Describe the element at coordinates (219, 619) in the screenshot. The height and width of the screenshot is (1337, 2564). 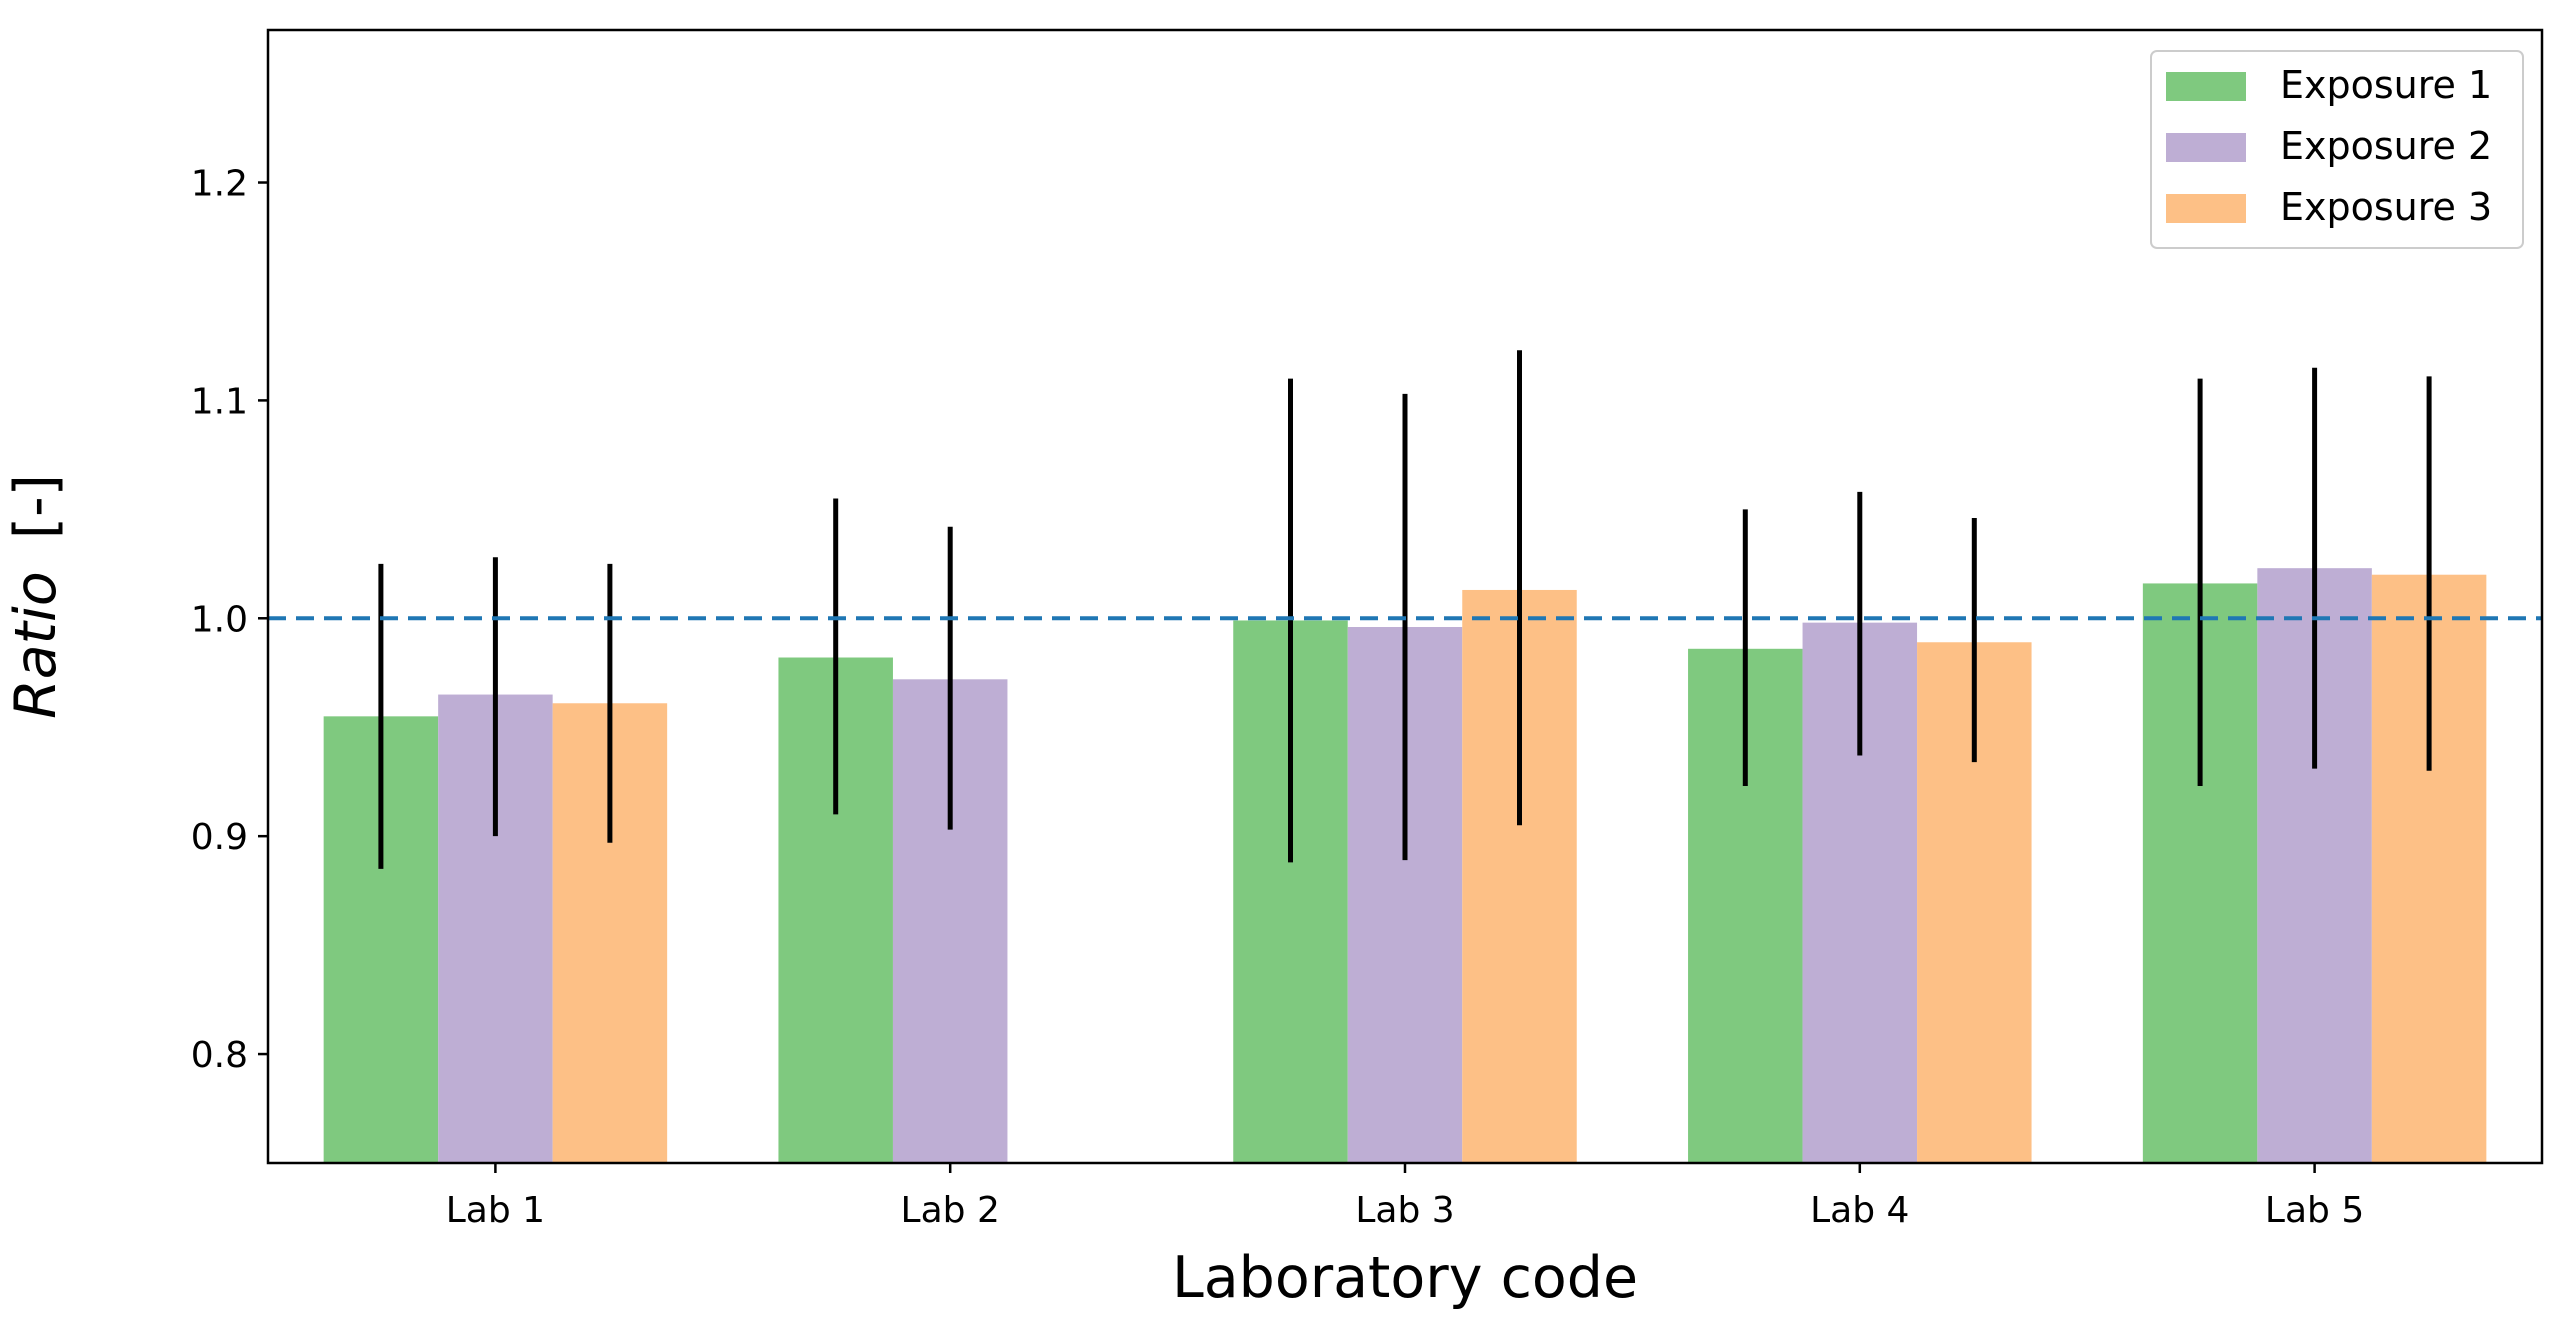
I see `y-tick-label: 1.0` at that location.